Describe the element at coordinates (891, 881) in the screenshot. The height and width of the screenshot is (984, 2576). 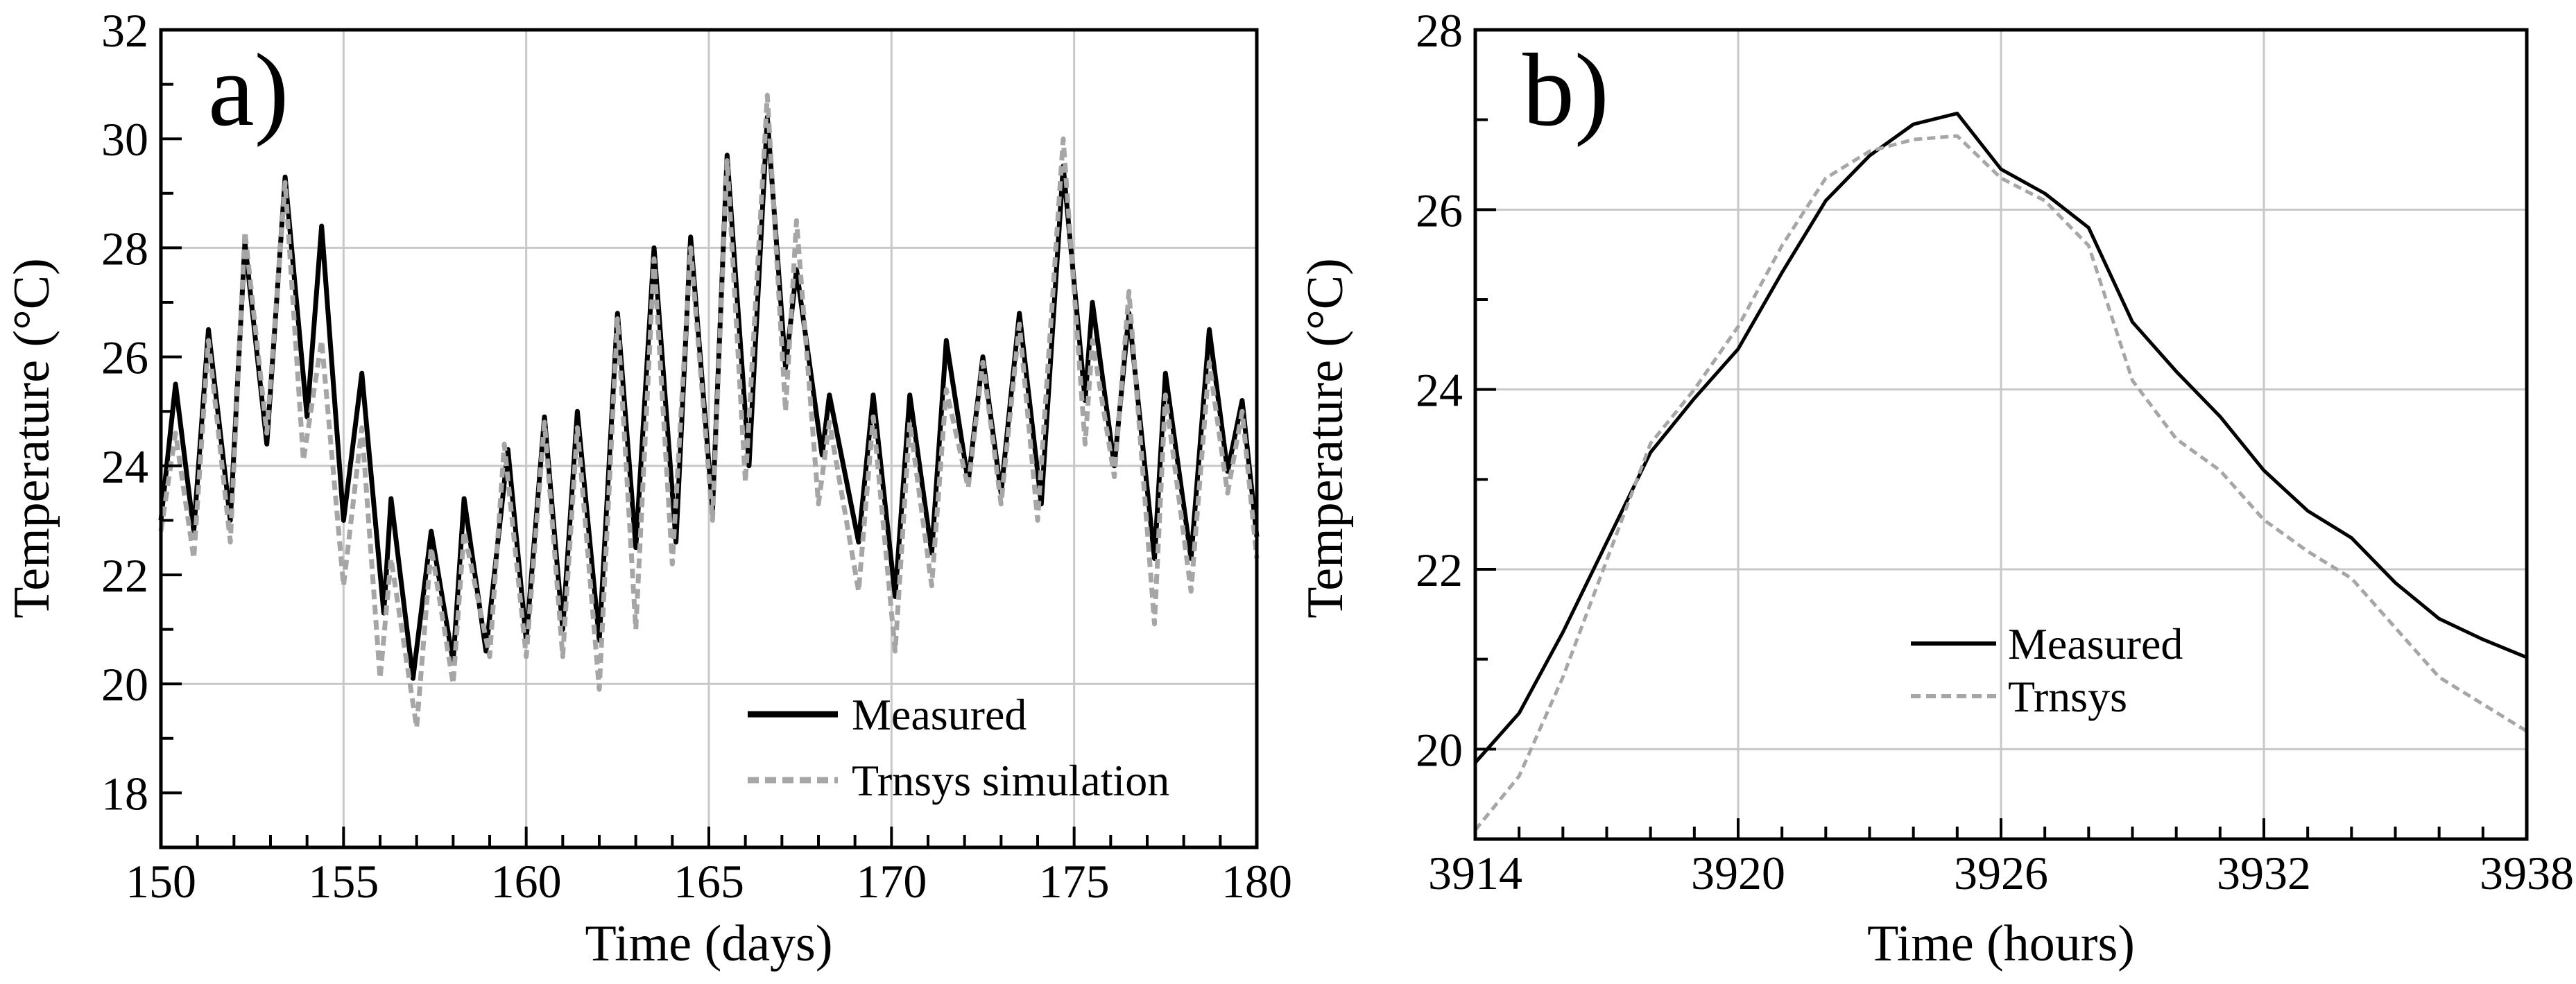
I see `x-tick-label: 170` at that location.